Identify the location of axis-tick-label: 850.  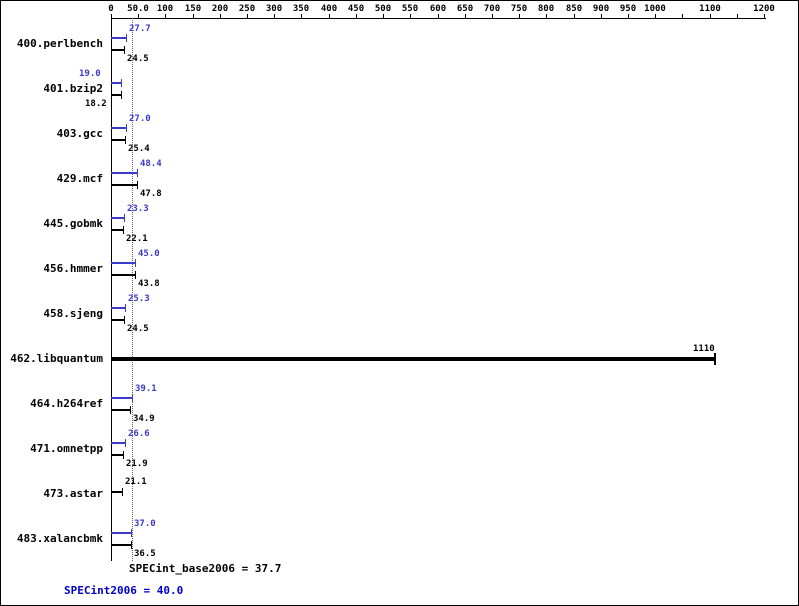
(574, 9).